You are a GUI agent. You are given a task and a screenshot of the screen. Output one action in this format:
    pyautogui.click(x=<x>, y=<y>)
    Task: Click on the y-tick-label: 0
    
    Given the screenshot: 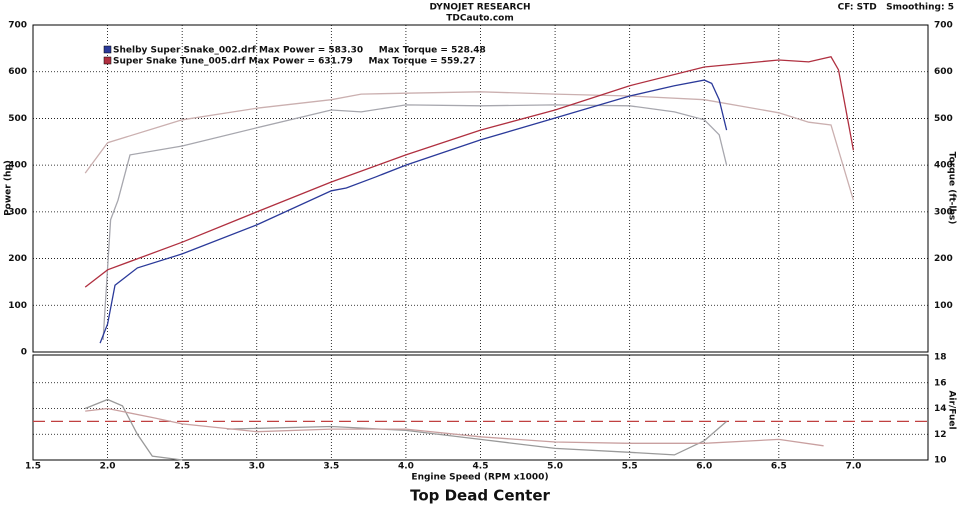 What is the action you would take?
    pyautogui.click(x=24, y=353)
    